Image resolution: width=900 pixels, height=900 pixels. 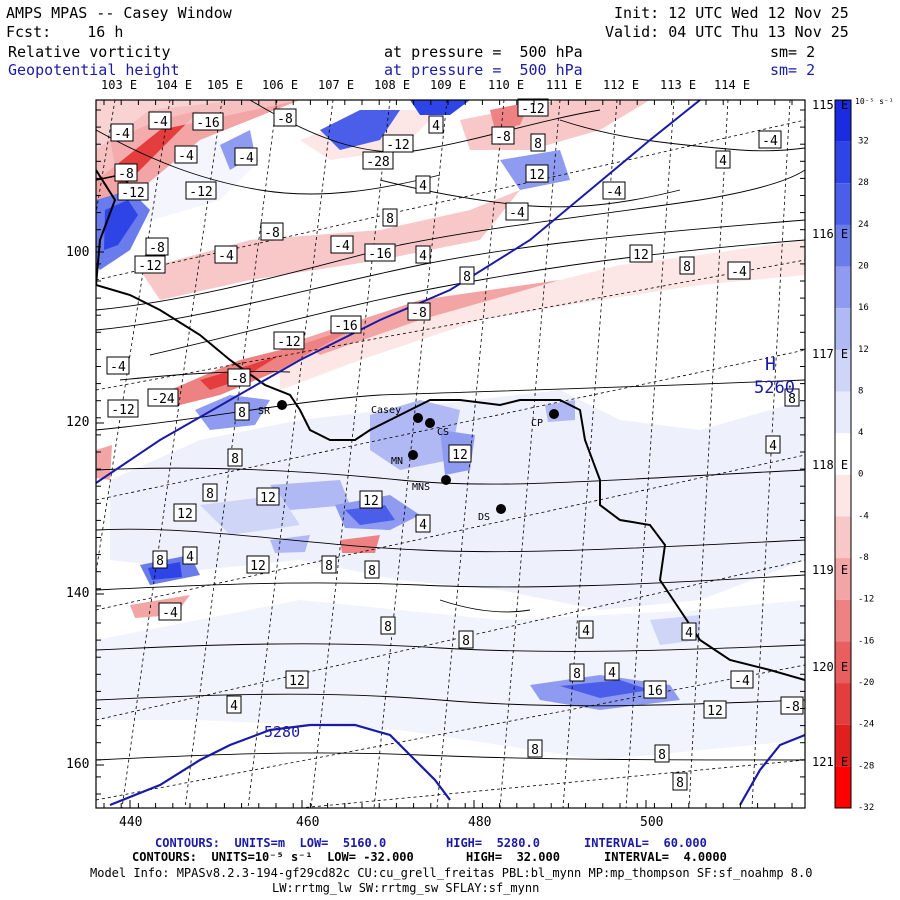 What do you see at coordinates (174, 85) in the screenshot?
I see `top-longitude-label: 104 E` at bounding box center [174, 85].